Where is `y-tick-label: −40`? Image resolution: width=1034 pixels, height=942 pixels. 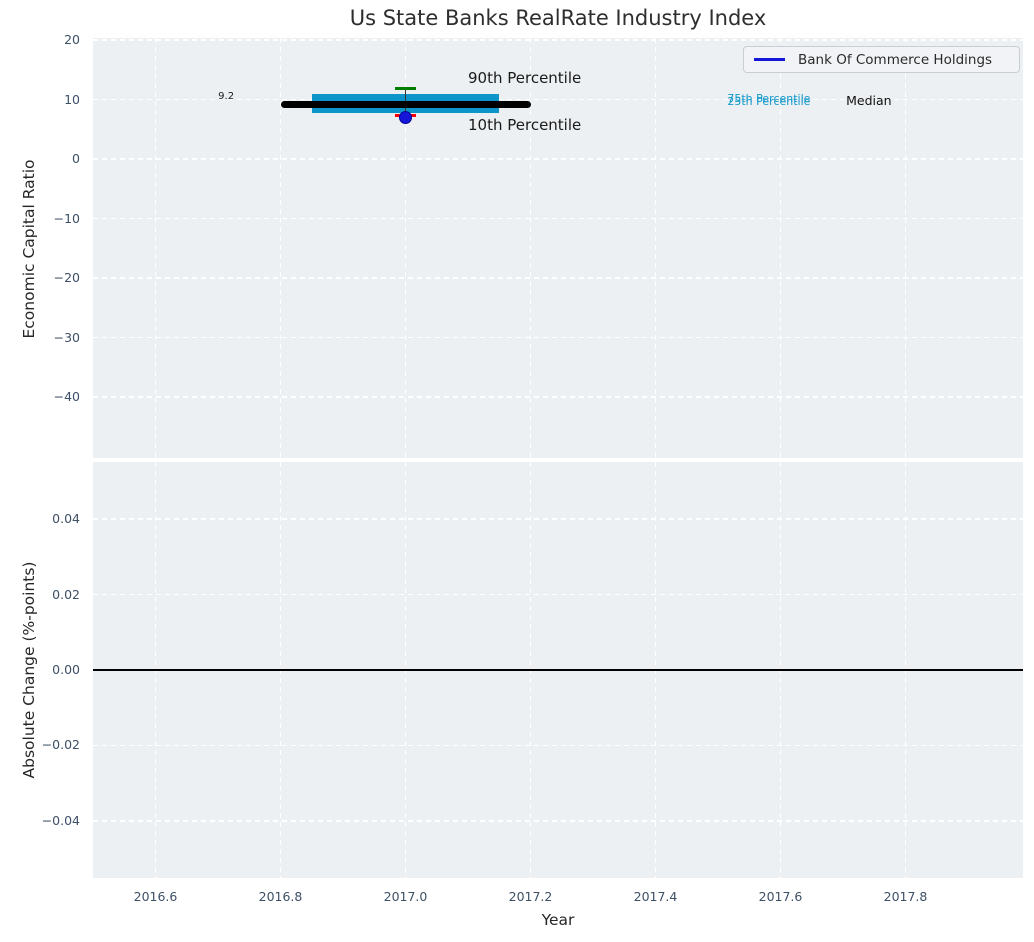 y-tick-label: −40 is located at coordinates (66, 397).